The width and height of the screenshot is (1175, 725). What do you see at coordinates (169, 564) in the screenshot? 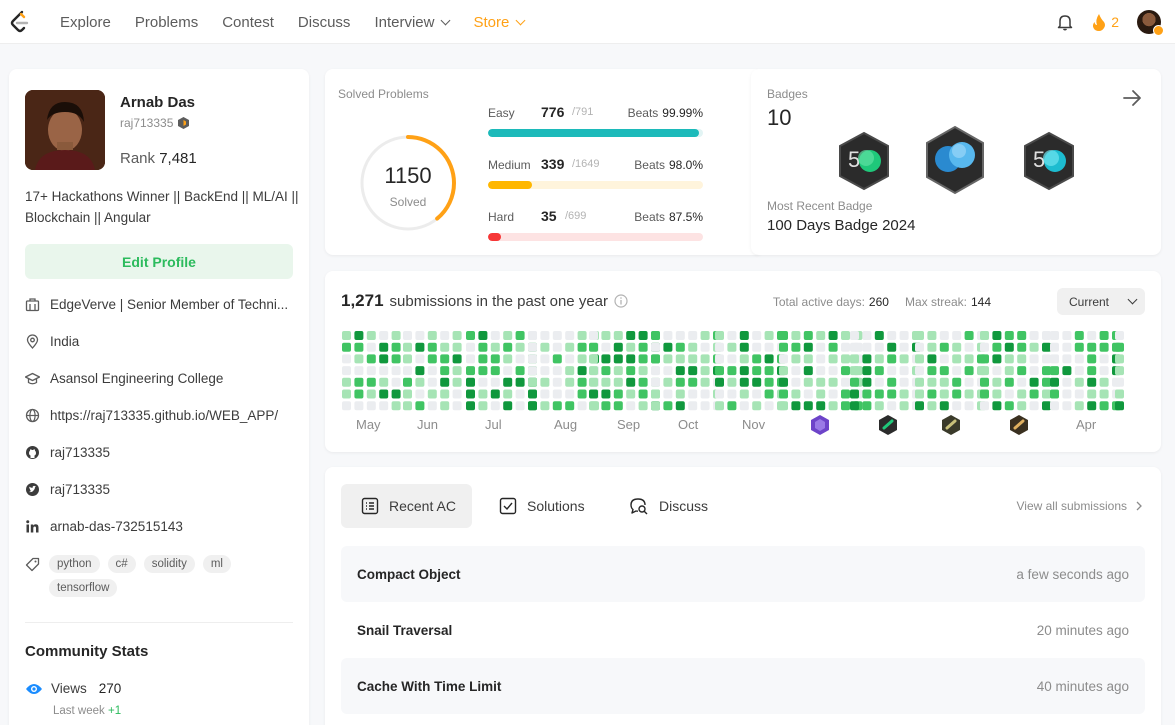
I see `skill-tag: solidity` at bounding box center [169, 564].